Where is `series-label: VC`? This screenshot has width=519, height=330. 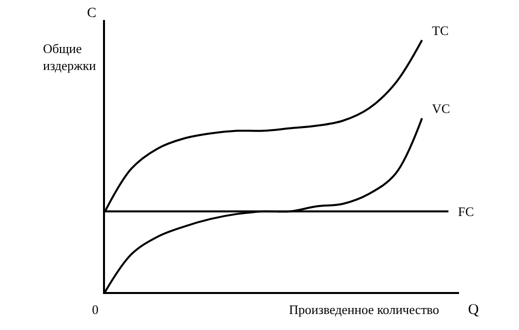
series-label: VC is located at coordinates (441, 108).